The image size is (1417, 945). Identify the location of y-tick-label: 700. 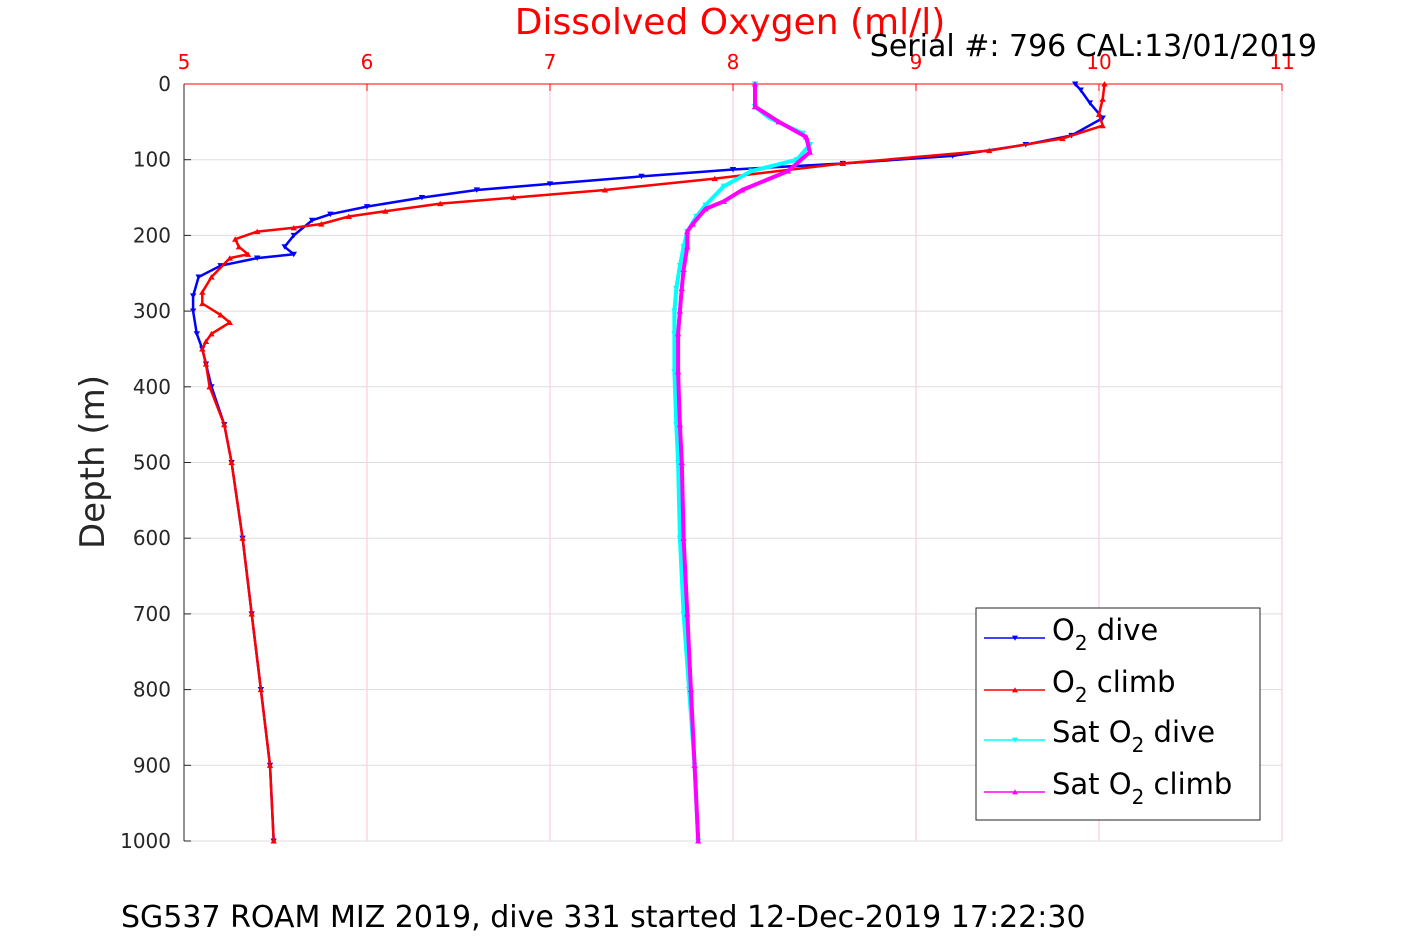
(152, 614).